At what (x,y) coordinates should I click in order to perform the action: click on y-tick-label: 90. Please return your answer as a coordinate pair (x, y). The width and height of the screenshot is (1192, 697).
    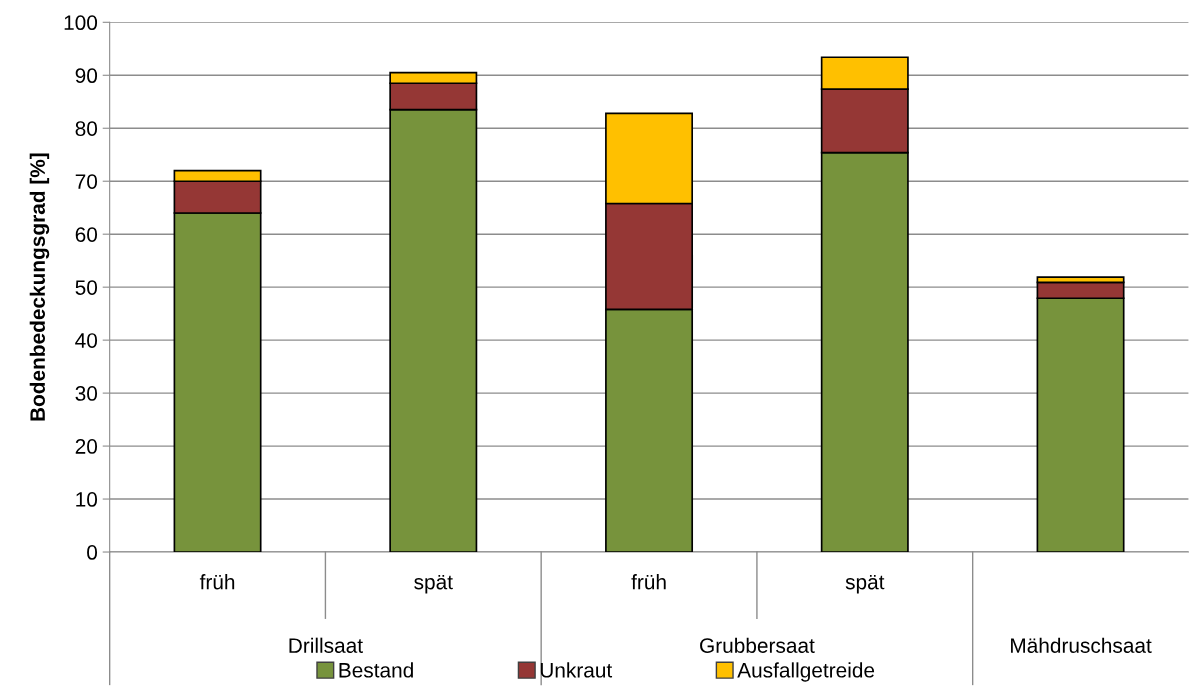
    Looking at the image, I should click on (86, 76).